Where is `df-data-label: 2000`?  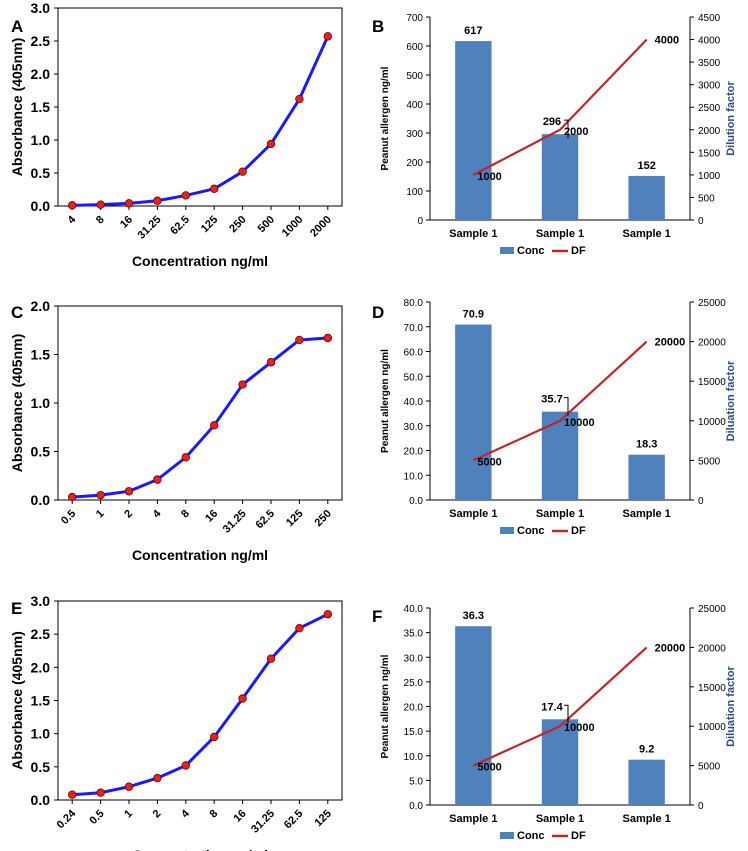
df-data-label: 2000 is located at coordinates (576, 132).